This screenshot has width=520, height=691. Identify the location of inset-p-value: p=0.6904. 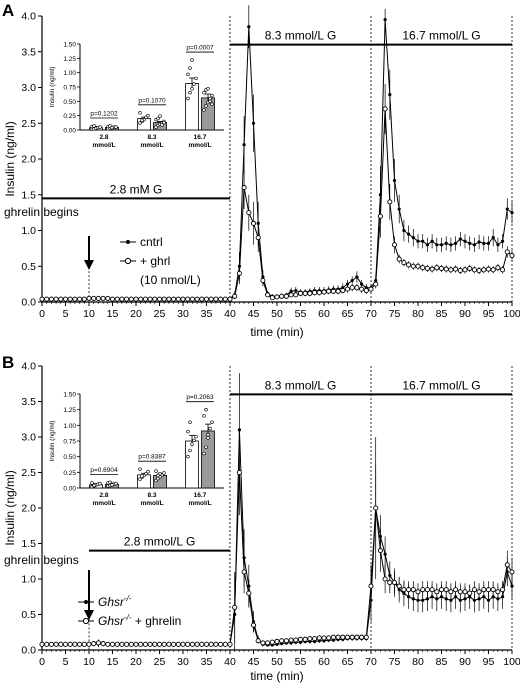
(104, 470).